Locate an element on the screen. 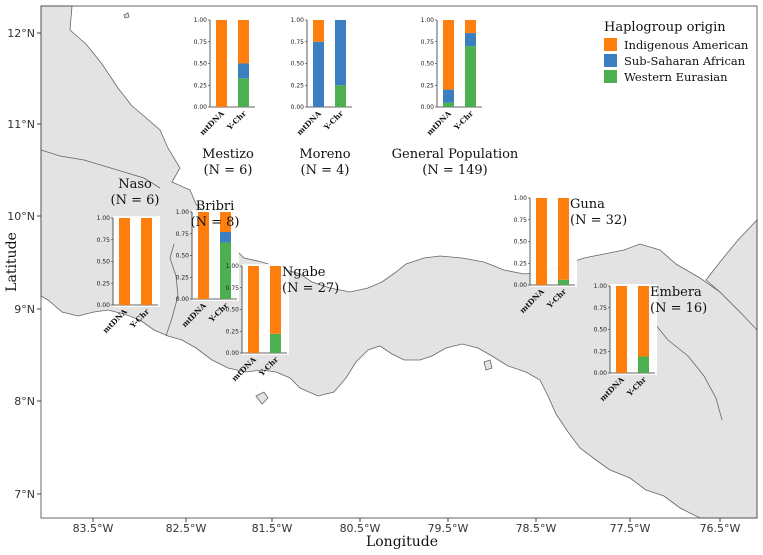 This screenshot has height=555, width=763. population-name: Moreno is located at coordinates (324, 154).